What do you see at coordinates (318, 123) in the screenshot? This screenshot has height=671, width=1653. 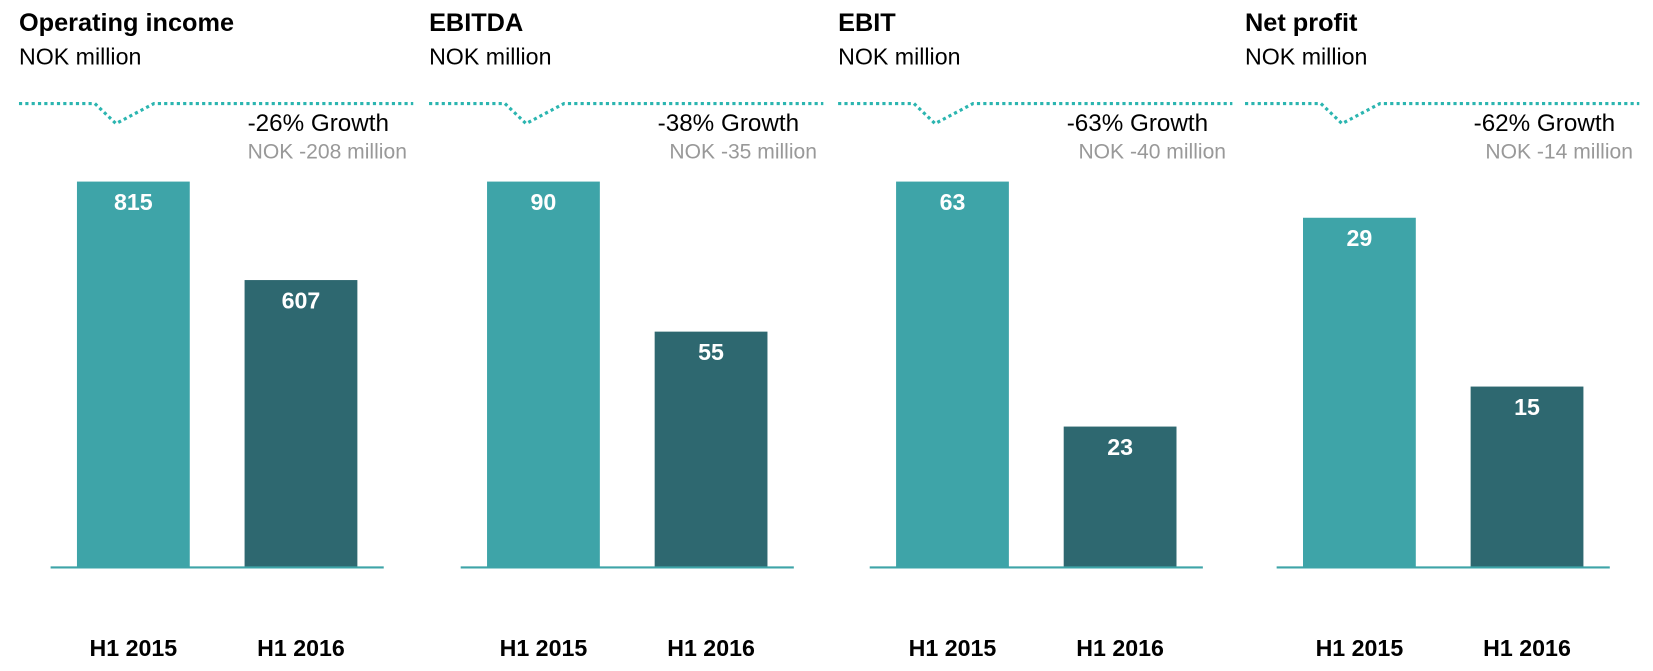 I see `growth-annotation: -26% Growth` at bounding box center [318, 123].